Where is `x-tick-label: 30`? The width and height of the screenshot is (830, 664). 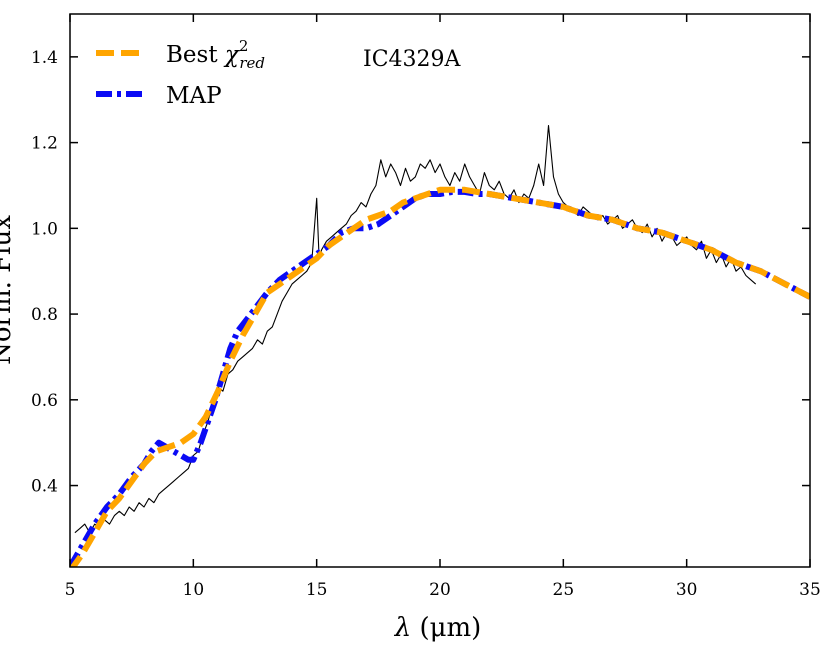 x-tick-label: 30 is located at coordinates (687, 590).